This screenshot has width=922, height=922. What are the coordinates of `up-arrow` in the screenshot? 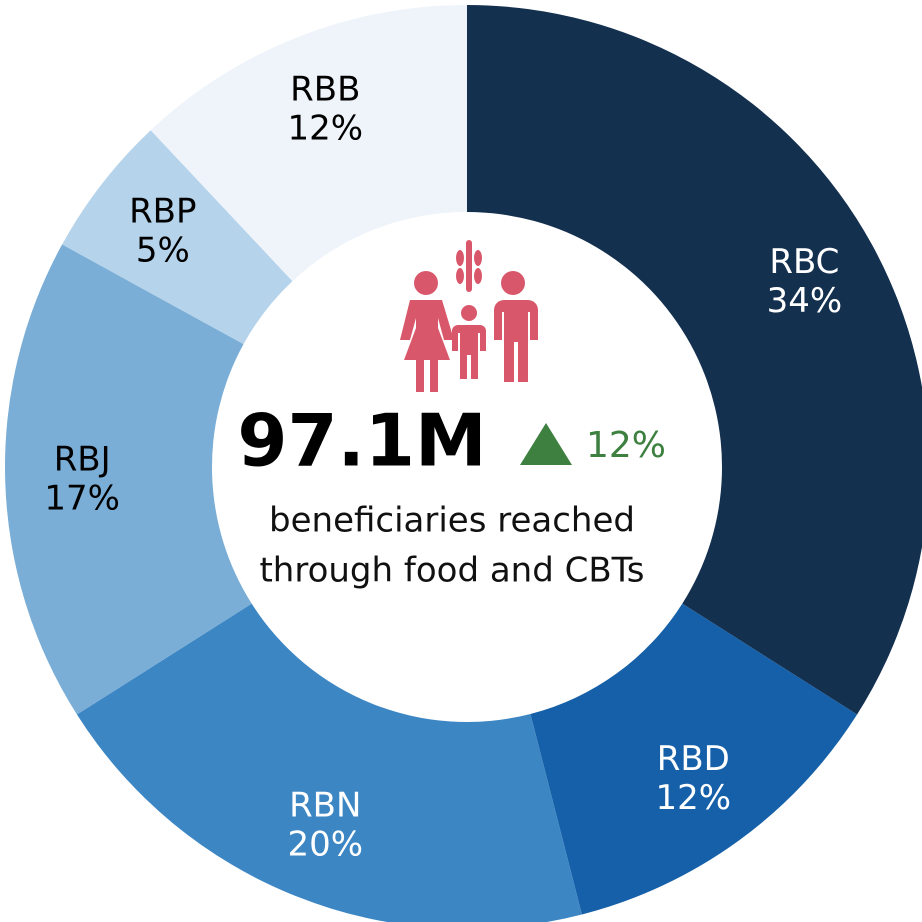 It's located at (546, 444).